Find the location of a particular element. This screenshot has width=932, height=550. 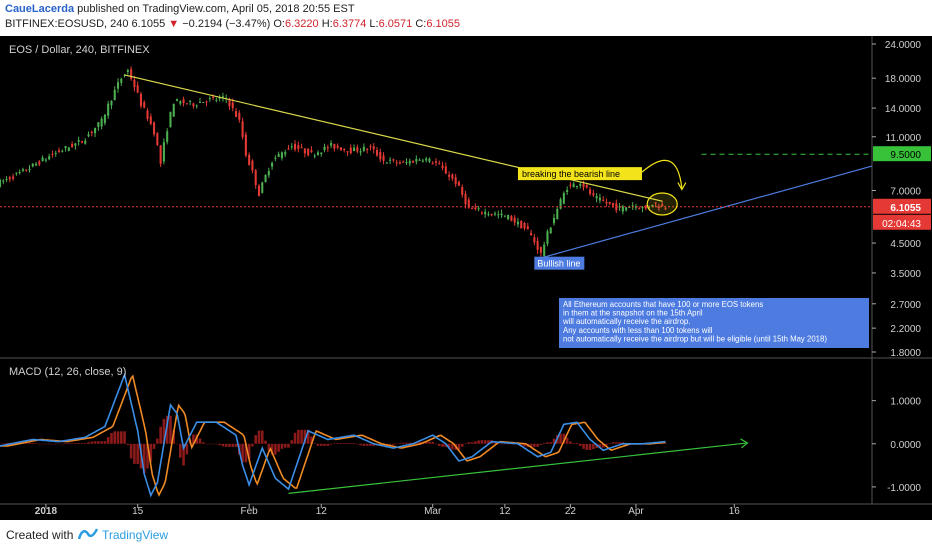

airdrop-note-box is located at coordinates (714, 323).